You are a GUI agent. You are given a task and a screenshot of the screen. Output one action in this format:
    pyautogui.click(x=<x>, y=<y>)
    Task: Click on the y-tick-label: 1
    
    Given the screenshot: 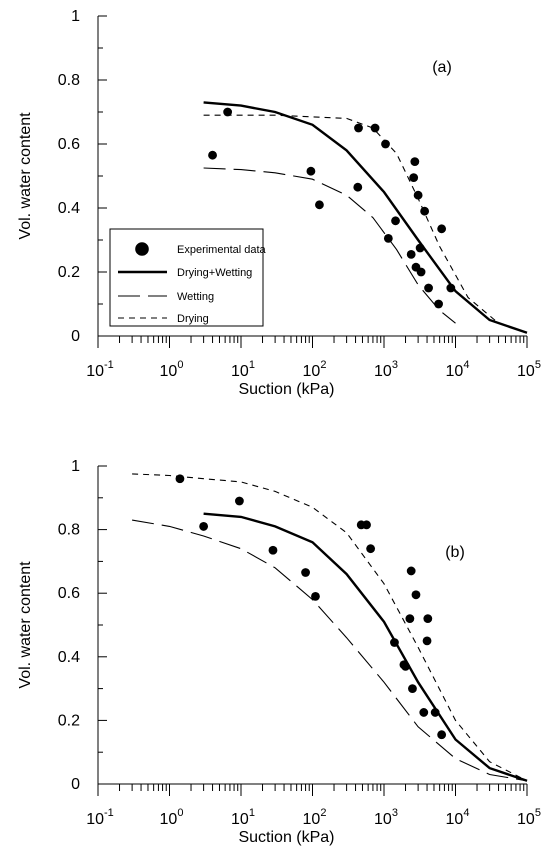 What is the action you would take?
    pyautogui.click(x=75, y=16)
    